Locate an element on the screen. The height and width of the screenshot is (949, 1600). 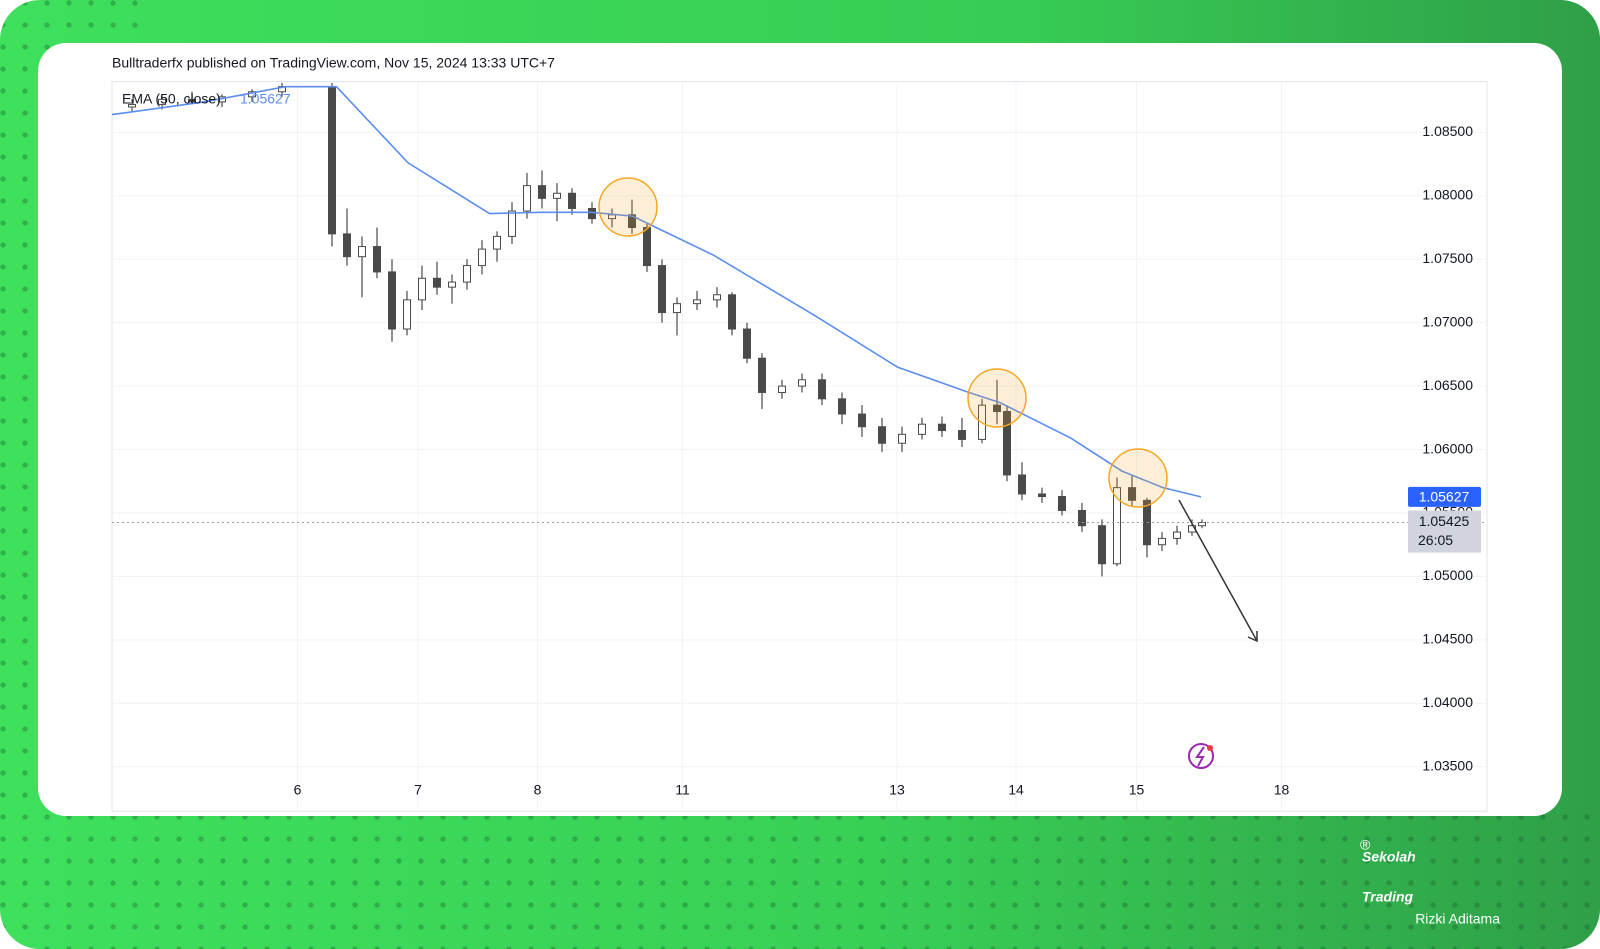
x-tick-label: 8 is located at coordinates (538, 790).